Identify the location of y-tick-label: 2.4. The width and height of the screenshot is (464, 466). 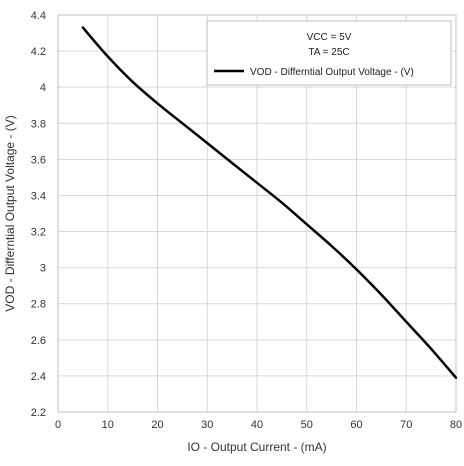
(38, 377).